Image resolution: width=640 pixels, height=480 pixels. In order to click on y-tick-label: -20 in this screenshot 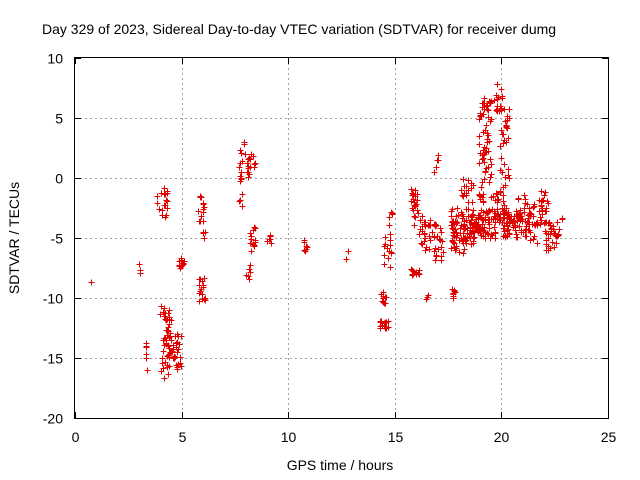, I will do `click(53, 419)`.